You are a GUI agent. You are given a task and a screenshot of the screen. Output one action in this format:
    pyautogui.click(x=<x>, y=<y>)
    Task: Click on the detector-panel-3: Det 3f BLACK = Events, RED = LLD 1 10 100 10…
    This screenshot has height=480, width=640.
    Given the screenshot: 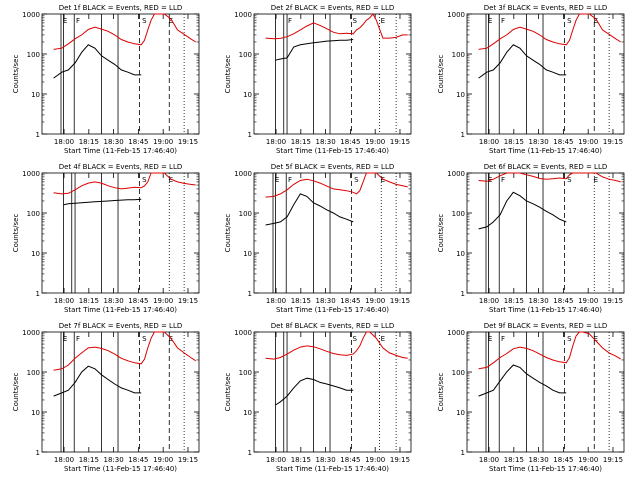 What is the action you would take?
    pyautogui.click(x=531, y=79)
    